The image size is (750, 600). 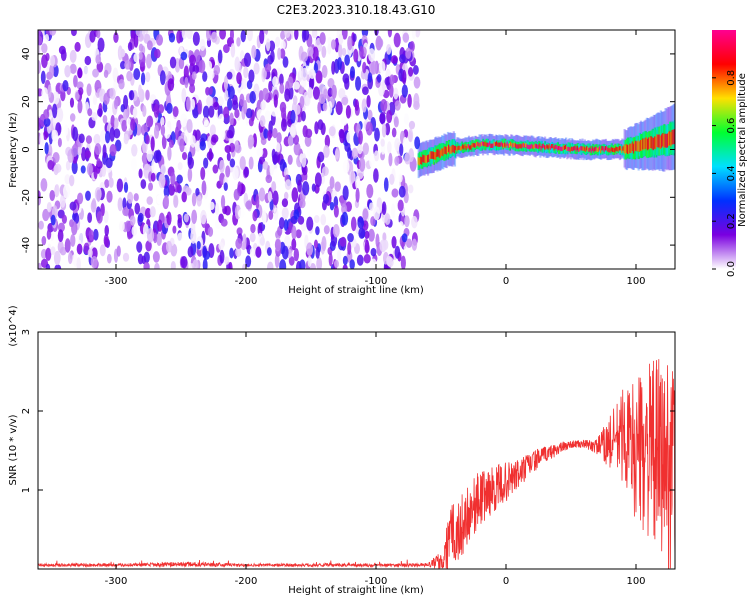 I want to click on x-tick-label: -100, so click(x=376, y=581).